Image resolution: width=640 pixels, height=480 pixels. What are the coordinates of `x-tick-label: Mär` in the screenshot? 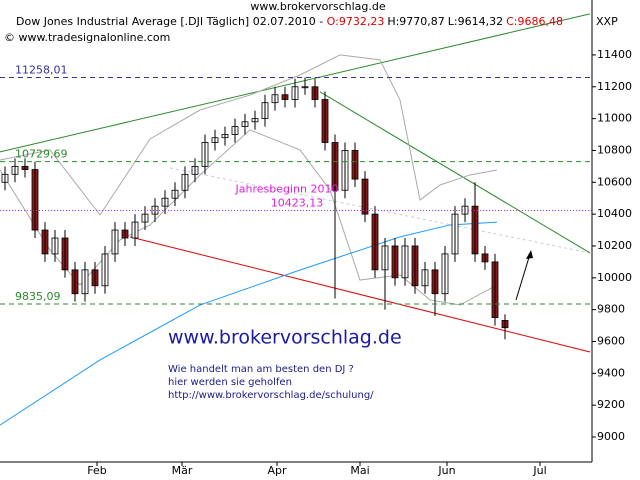 It's located at (182, 470).